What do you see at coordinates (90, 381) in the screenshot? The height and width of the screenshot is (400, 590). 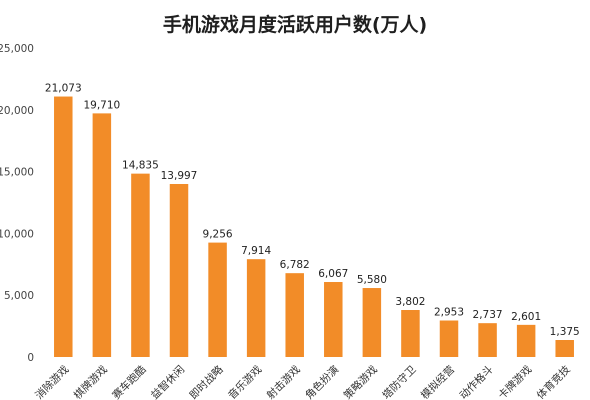 I see `x-tick-label: 棋牌游戏` at bounding box center [90, 381].